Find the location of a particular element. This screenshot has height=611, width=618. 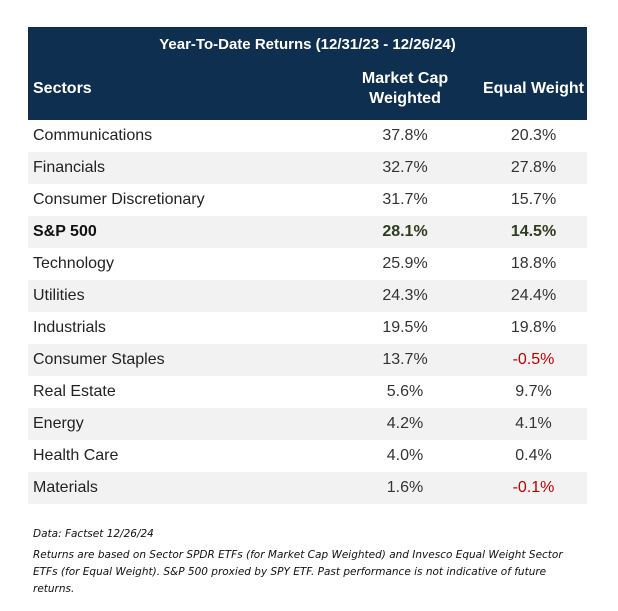

equal-weight-cell: 18.8% is located at coordinates (533, 263).